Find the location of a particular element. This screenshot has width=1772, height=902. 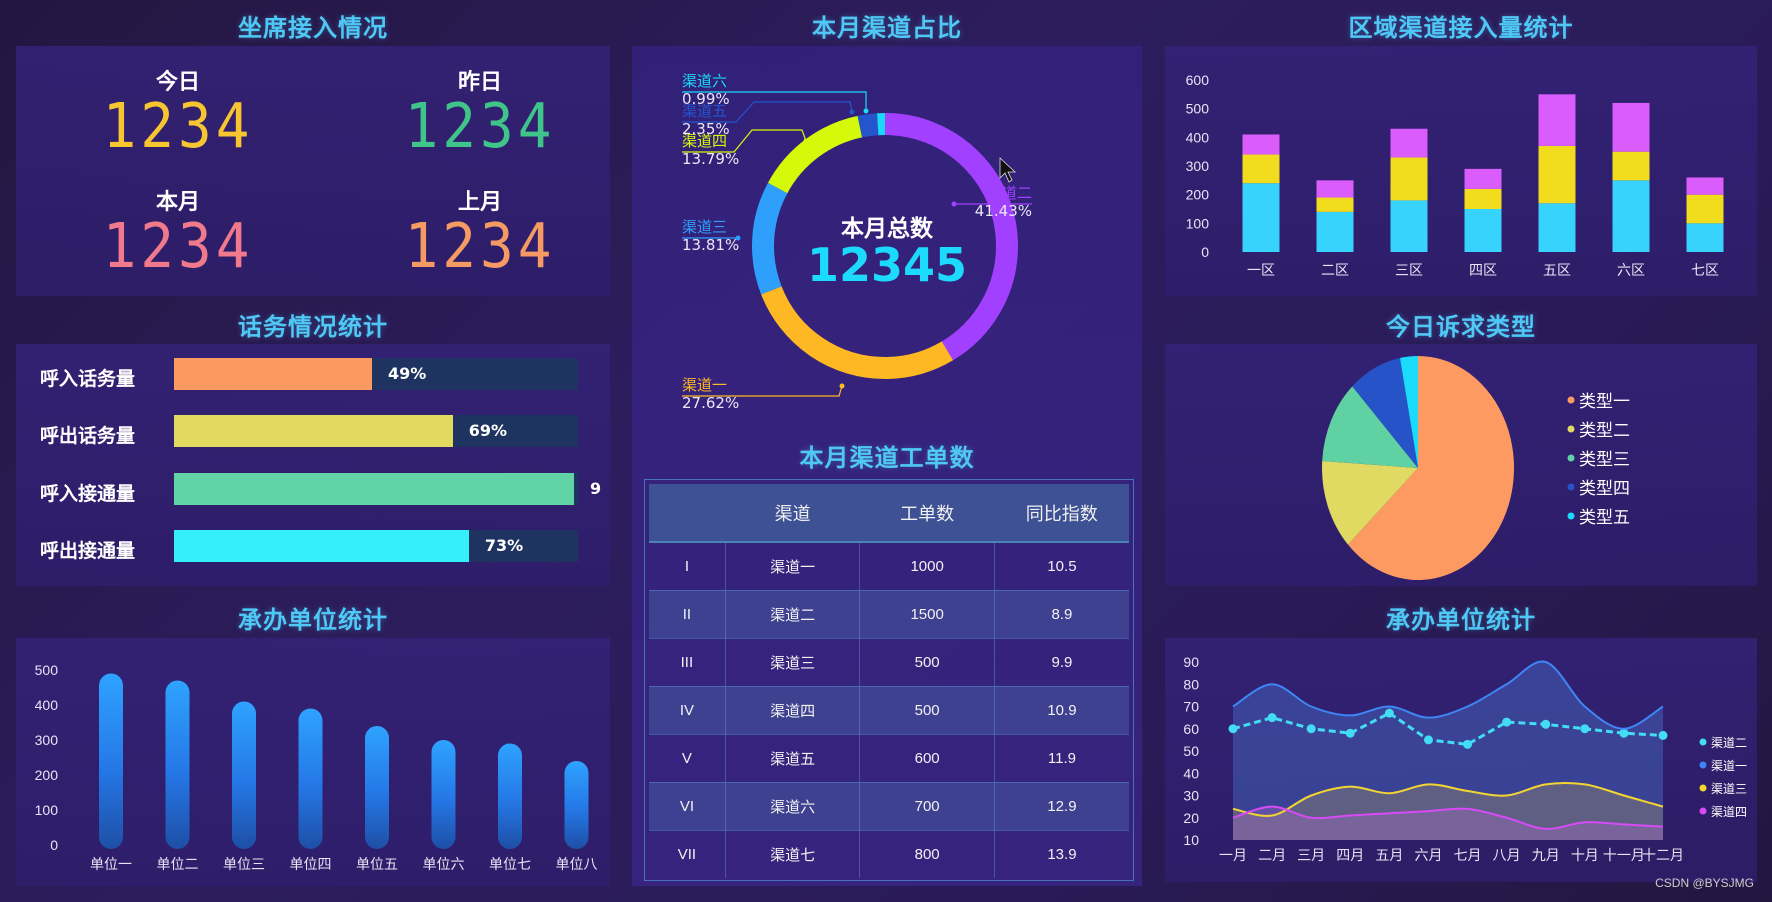

table-cell: 800 is located at coordinates (927, 854).